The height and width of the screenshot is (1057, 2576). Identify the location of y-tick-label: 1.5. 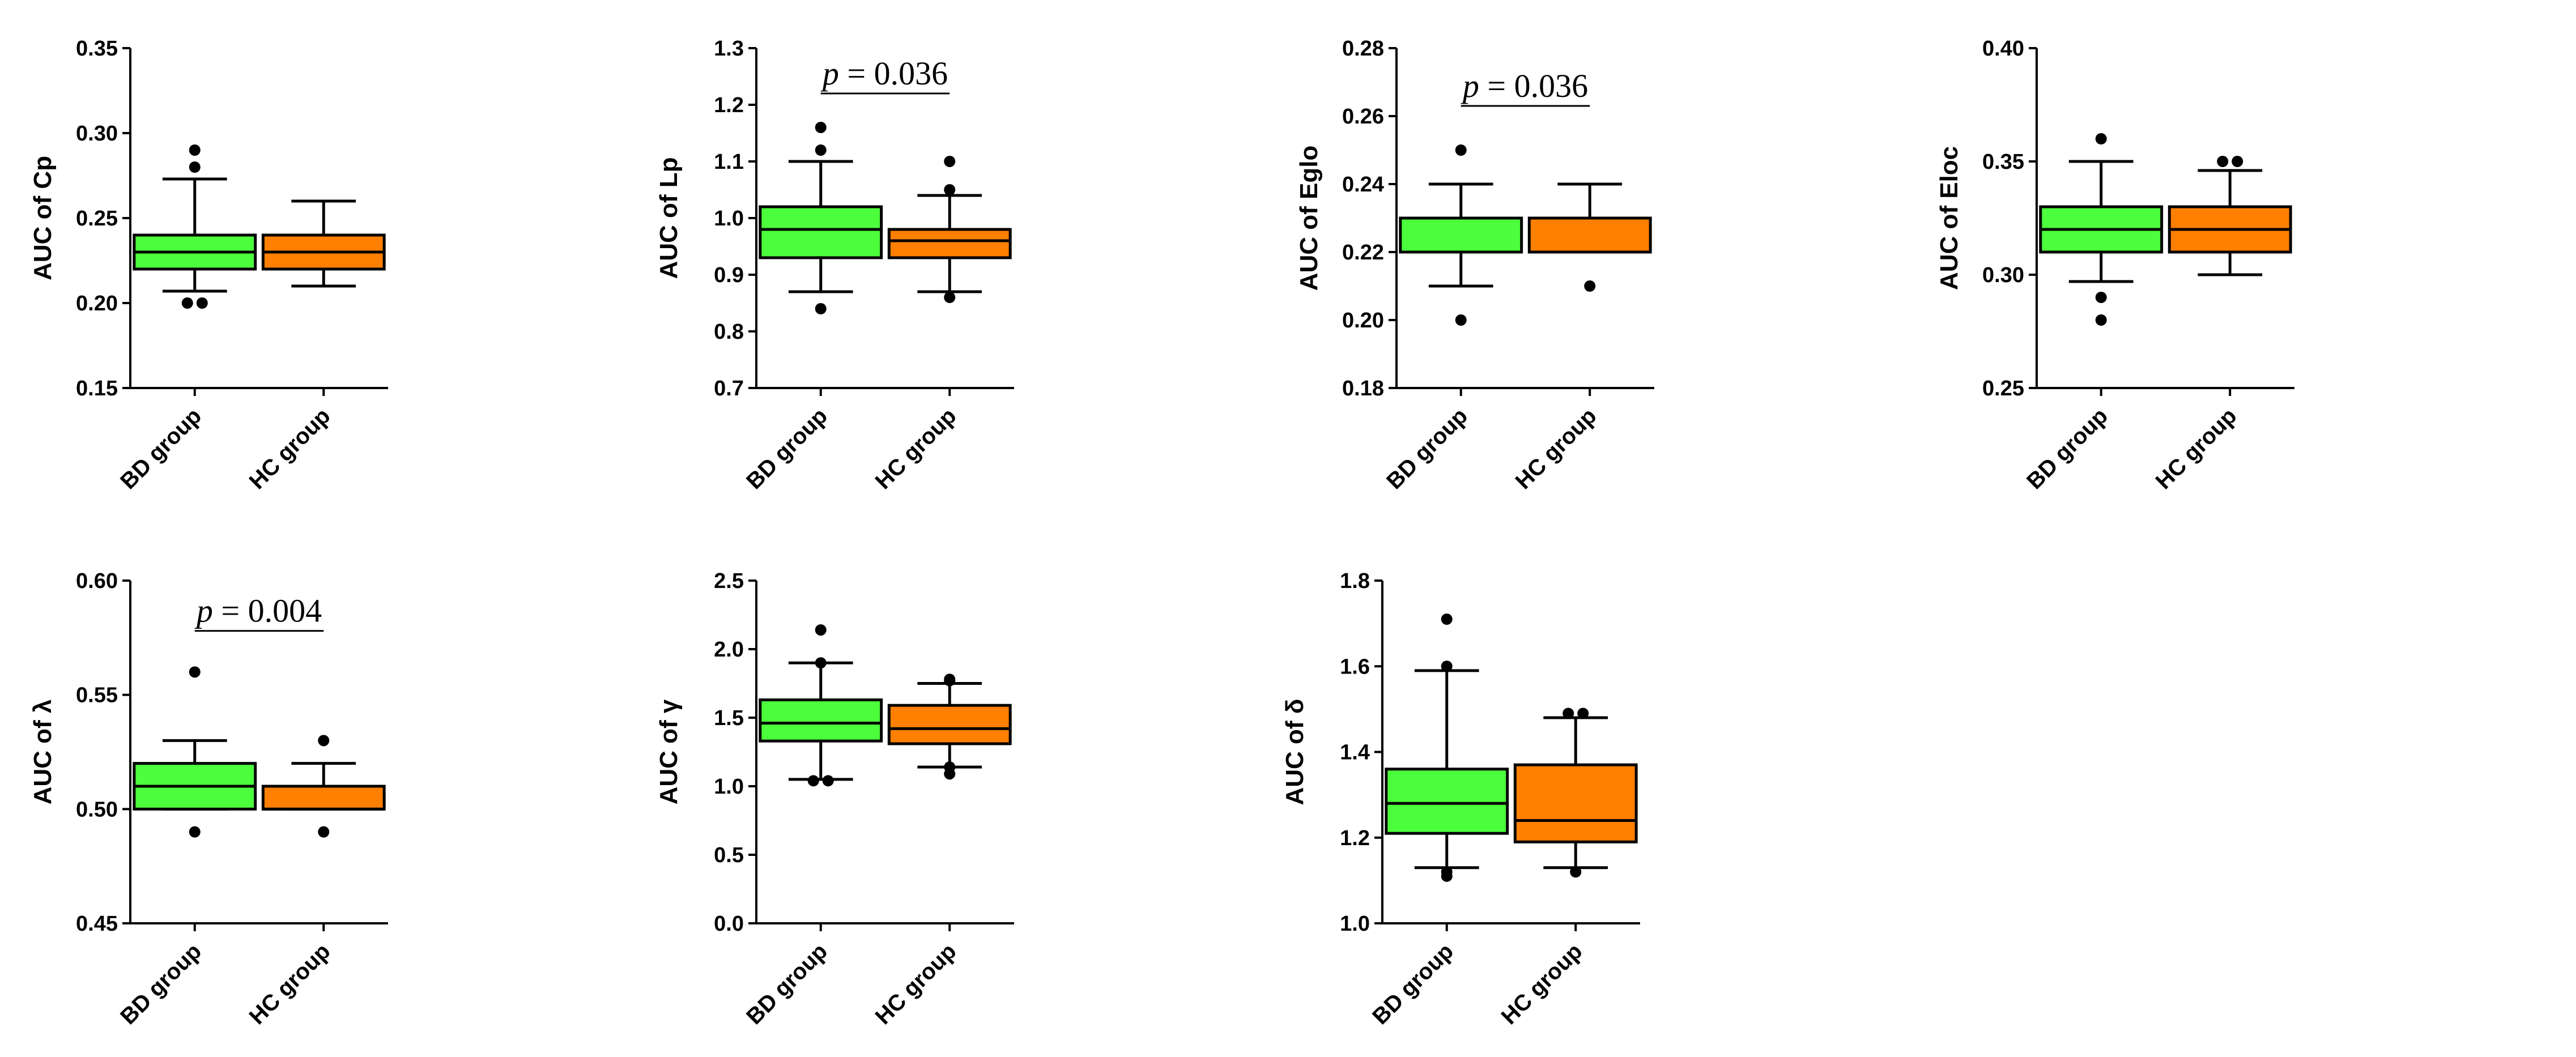
(729, 718).